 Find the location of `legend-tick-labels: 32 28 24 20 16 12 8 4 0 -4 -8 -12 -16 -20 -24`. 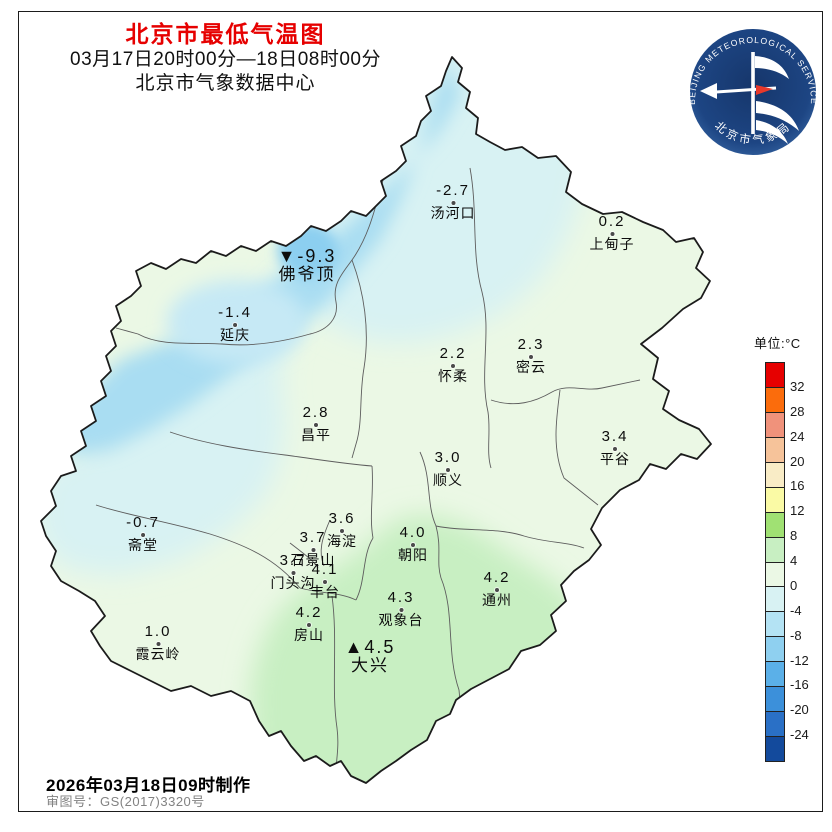

legend-tick-labels: 32 28 24 20 16 12 8 4 0 -4 -8 -12 -16 -20 -24 is located at coordinates (807, 561).